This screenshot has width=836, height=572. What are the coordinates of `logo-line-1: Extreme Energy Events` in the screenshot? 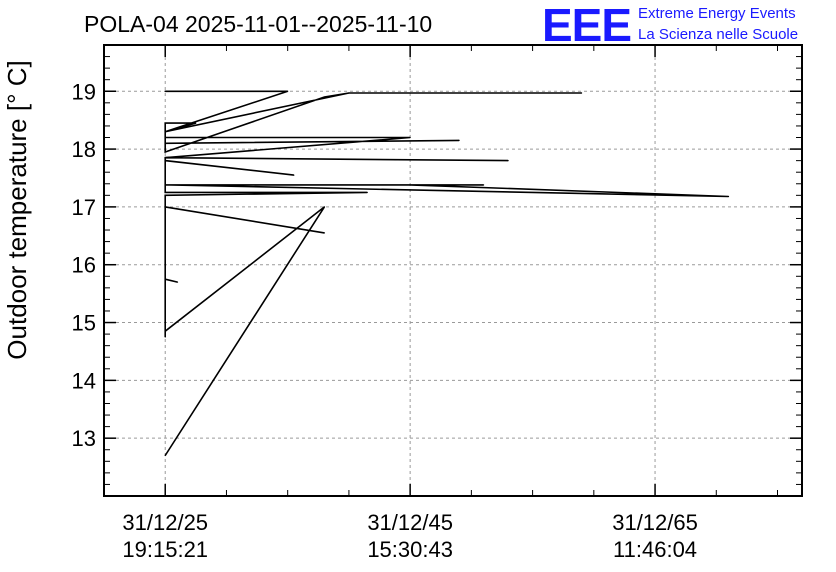 It's located at (717, 13).